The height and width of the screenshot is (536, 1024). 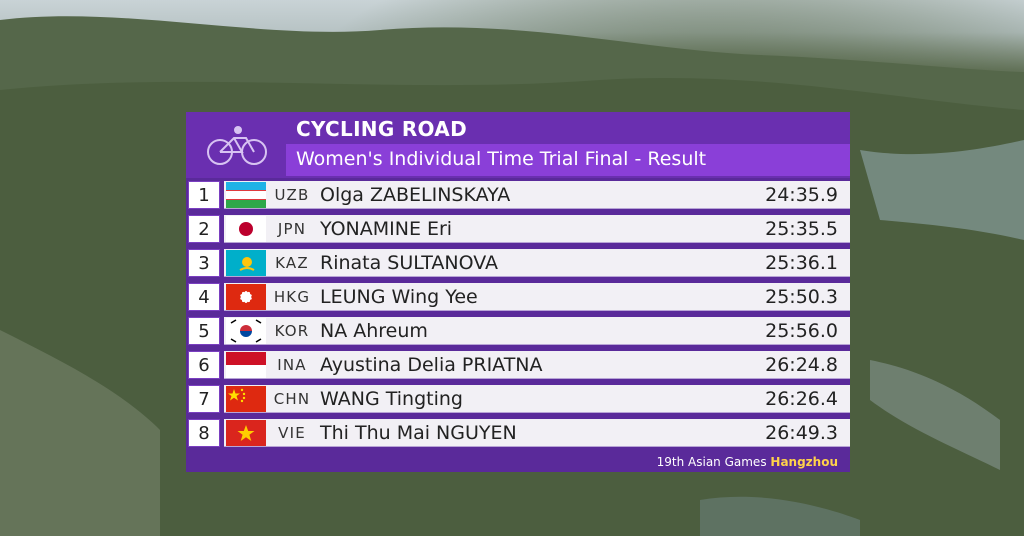 What do you see at coordinates (246, 398) in the screenshot?
I see `china-flag-icon` at bounding box center [246, 398].